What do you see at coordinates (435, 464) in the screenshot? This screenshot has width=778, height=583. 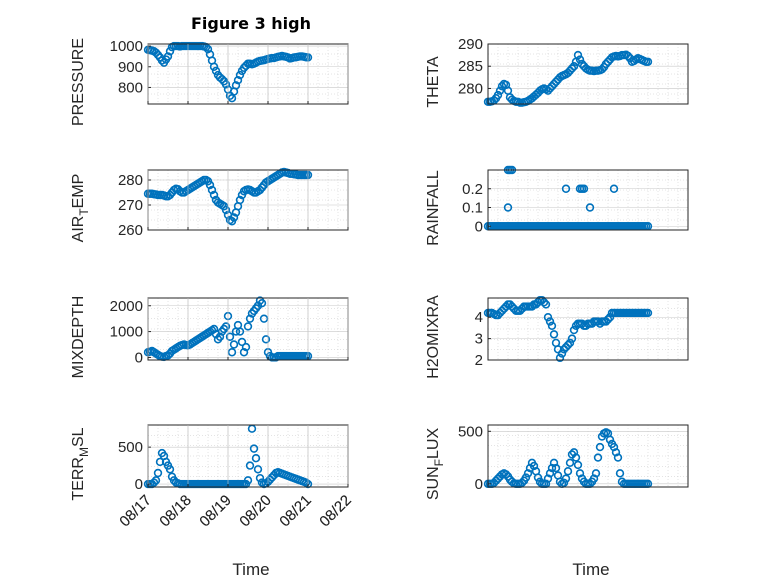 I see `y-axis-label: SUNFLUX` at bounding box center [435, 464].